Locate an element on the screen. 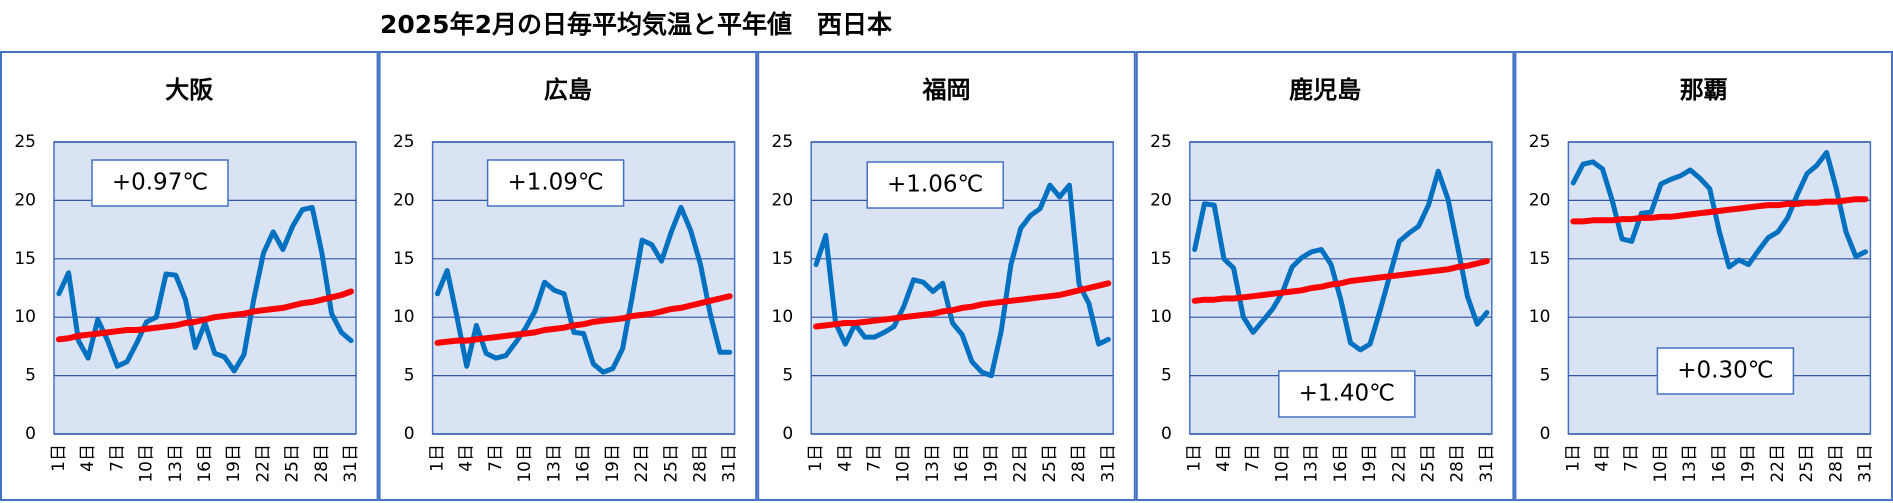 This screenshot has height=503, width=1893. annotation: +1.09℃ is located at coordinates (555, 183).